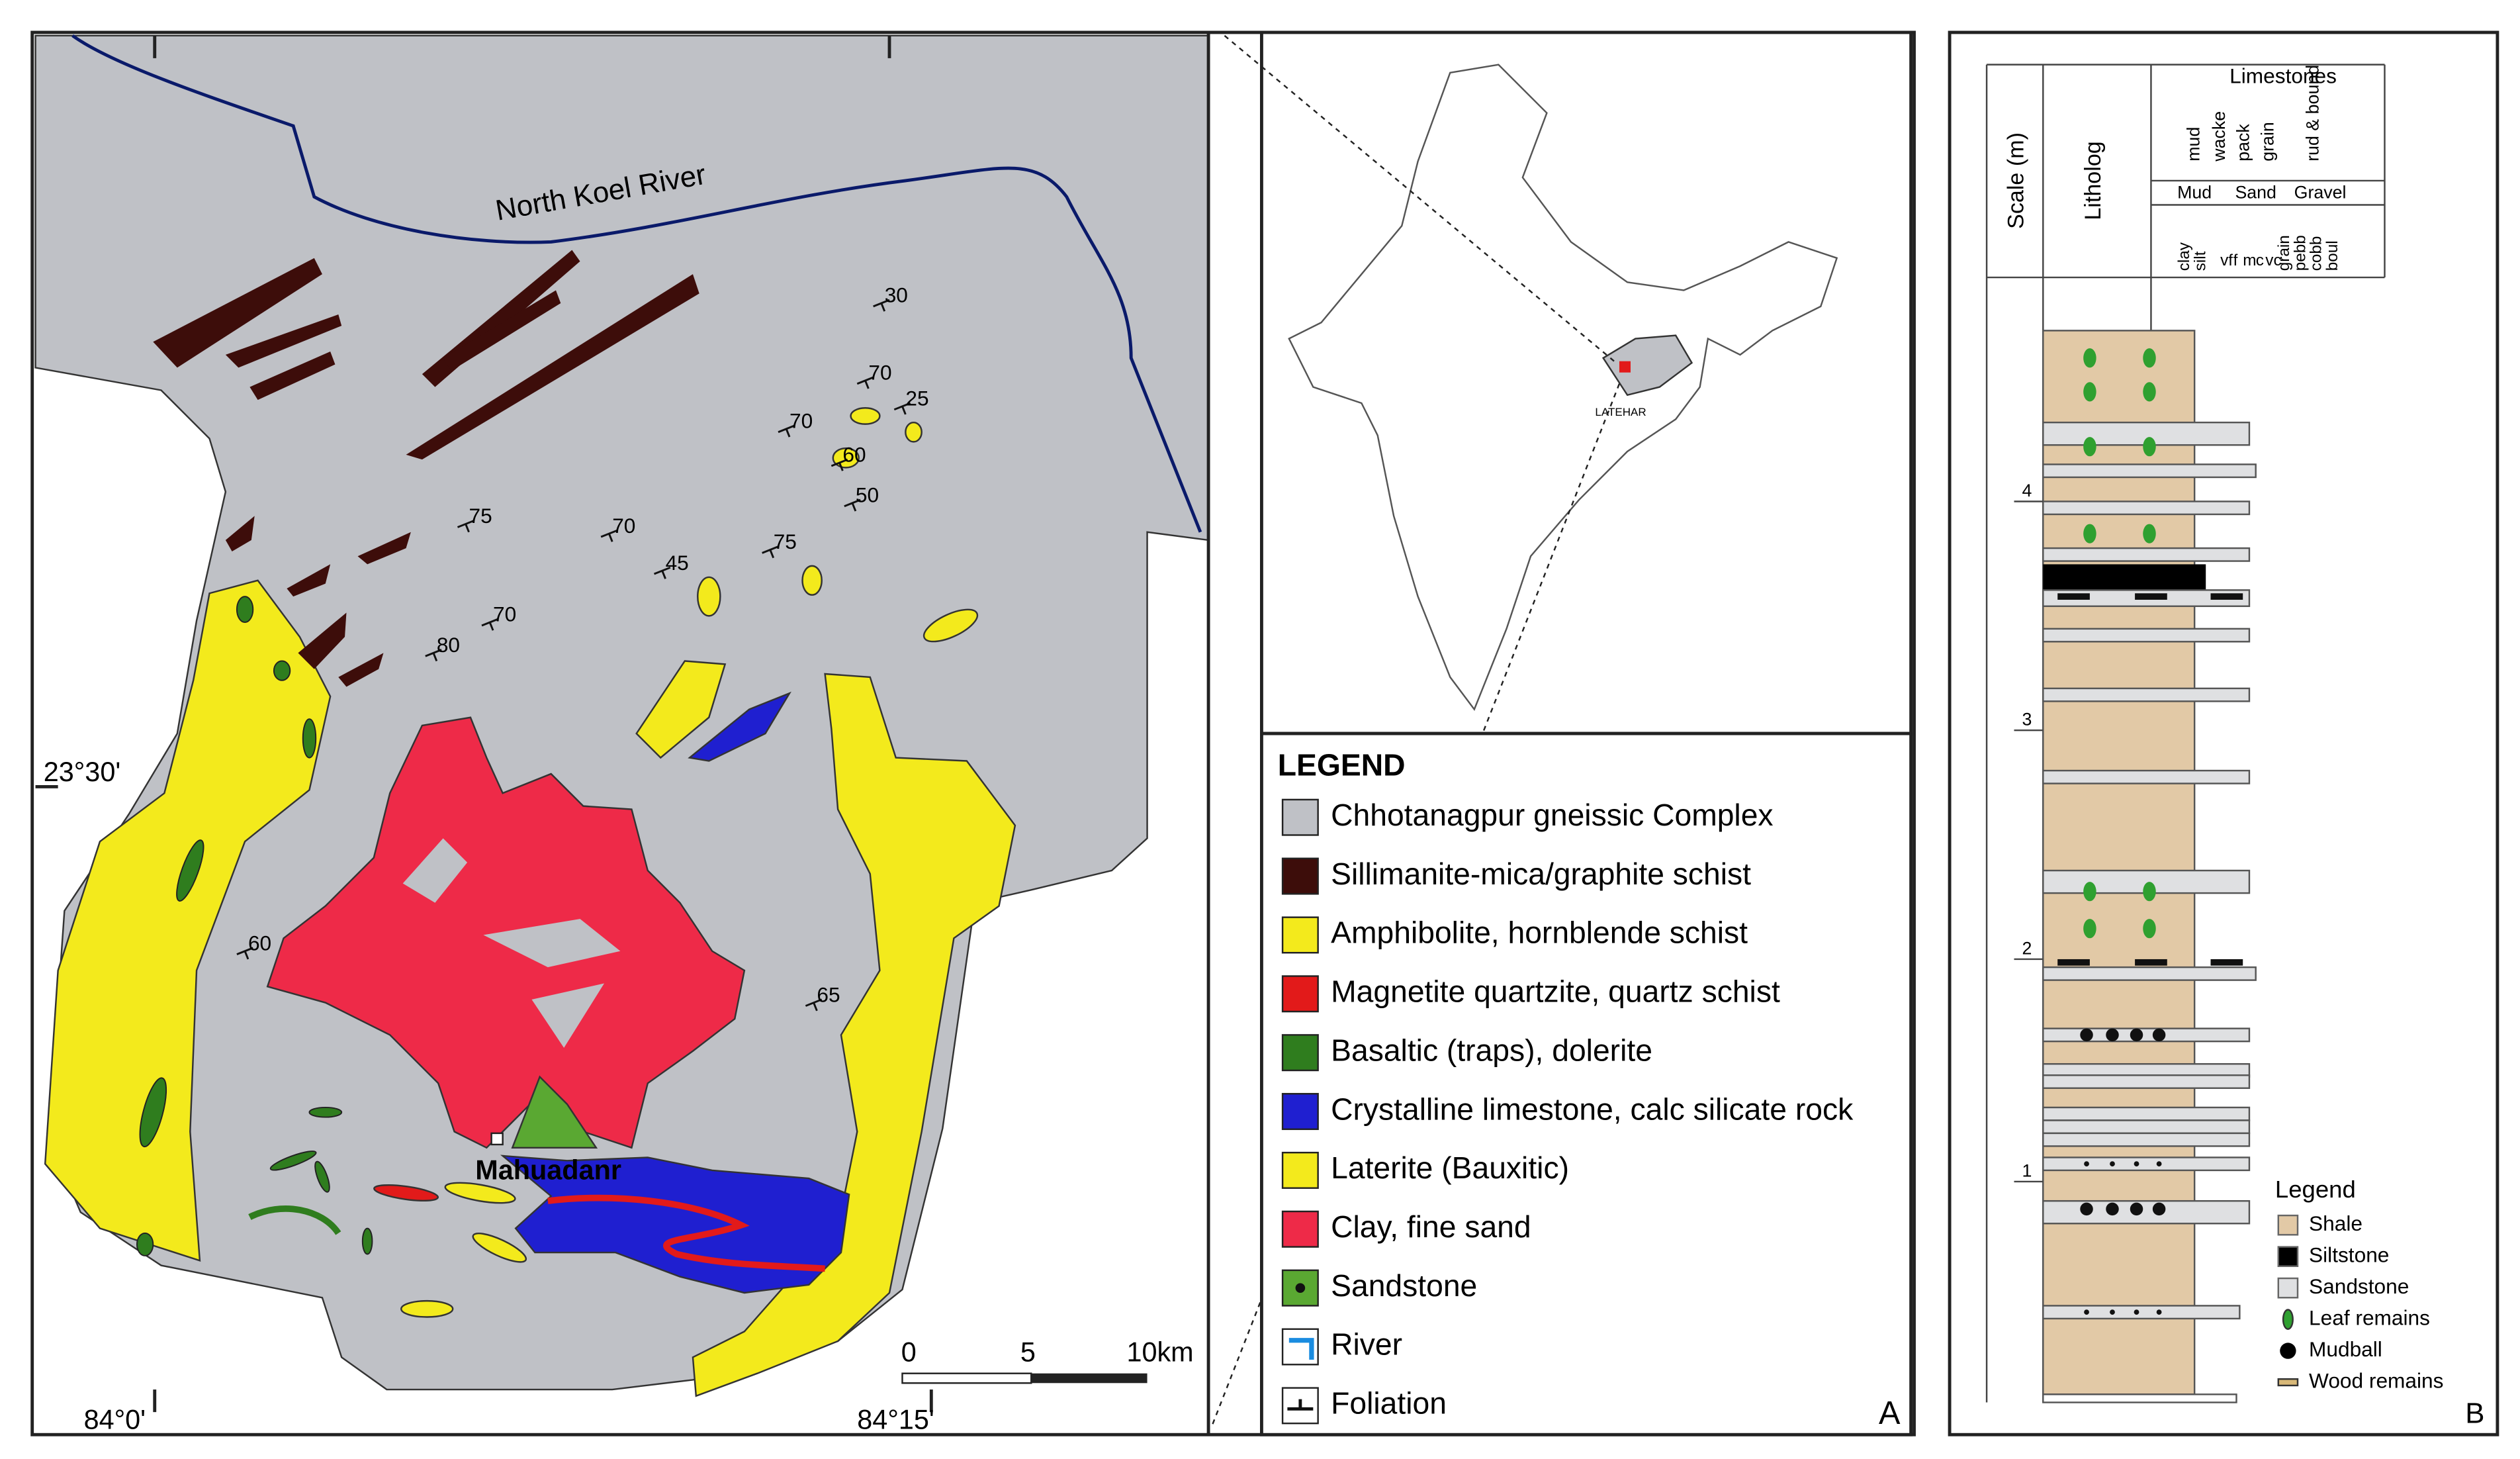  I want to click on legend-title: LEGEND, so click(1342, 765).